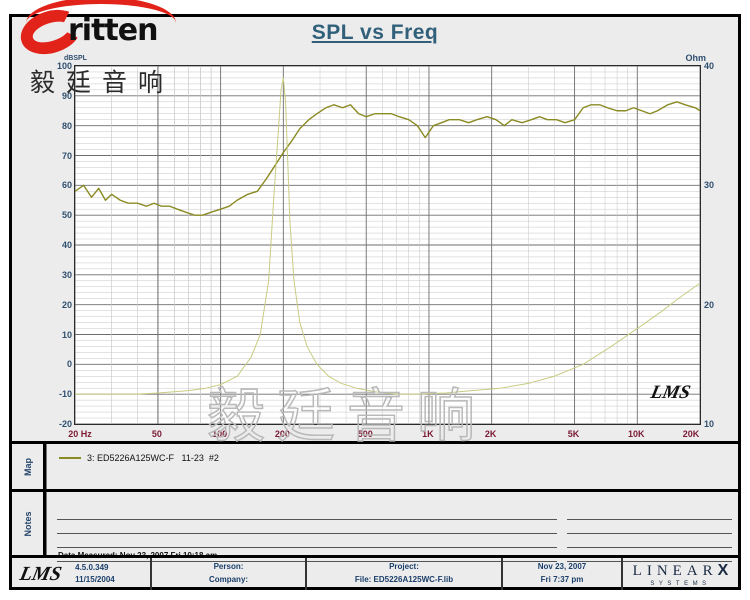 This screenshot has height=600, width=750. What do you see at coordinates (65, 424) in the screenshot?
I see `y-tick--20: -20` at bounding box center [65, 424].